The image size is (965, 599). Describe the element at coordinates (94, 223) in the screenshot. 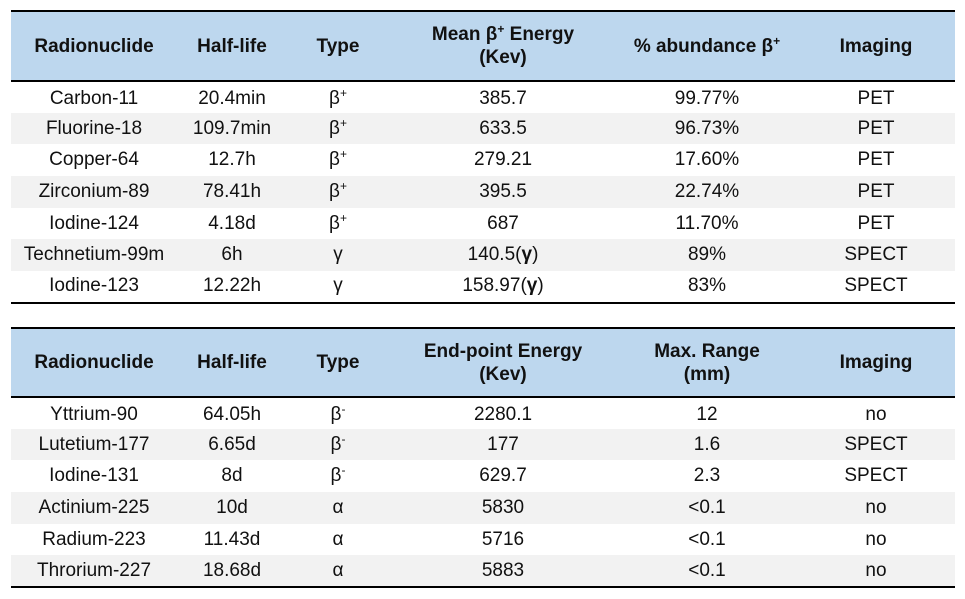

I see `cell-radionuclide: Iodine-124` at that location.